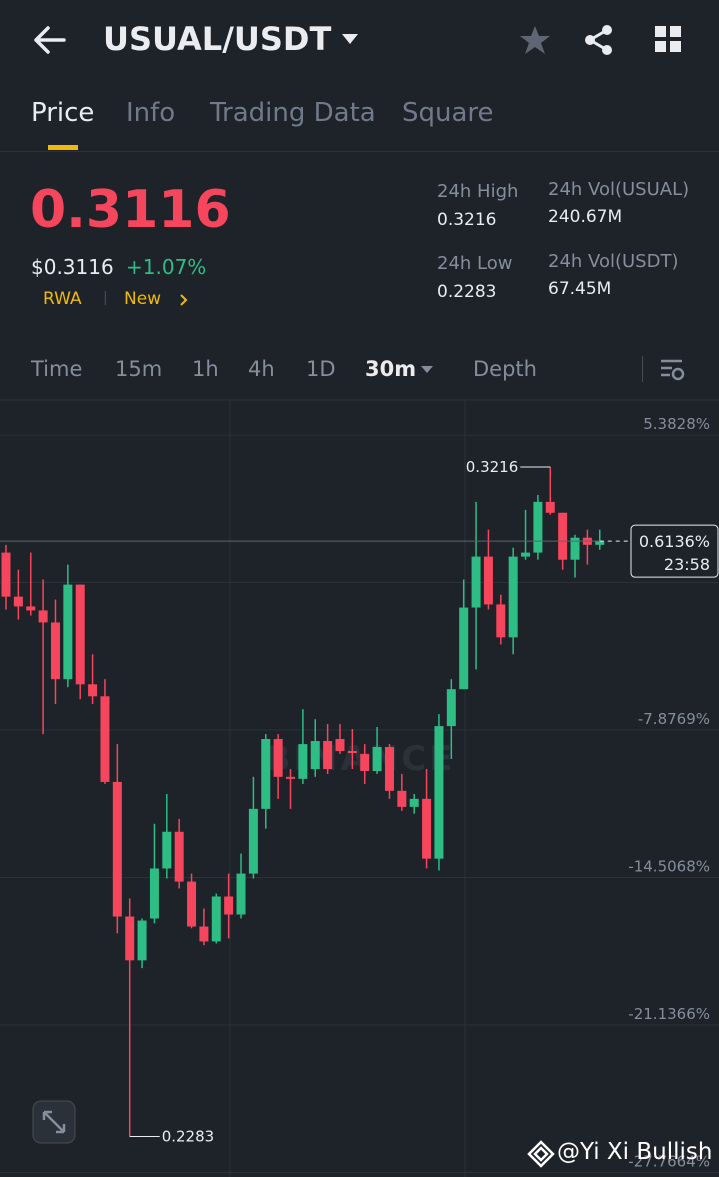 This screenshot has height=1177, width=719. What do you see at coordinates (143, 299) in the screenshot?
I see `tag: New` at bounding box center [143, 299].